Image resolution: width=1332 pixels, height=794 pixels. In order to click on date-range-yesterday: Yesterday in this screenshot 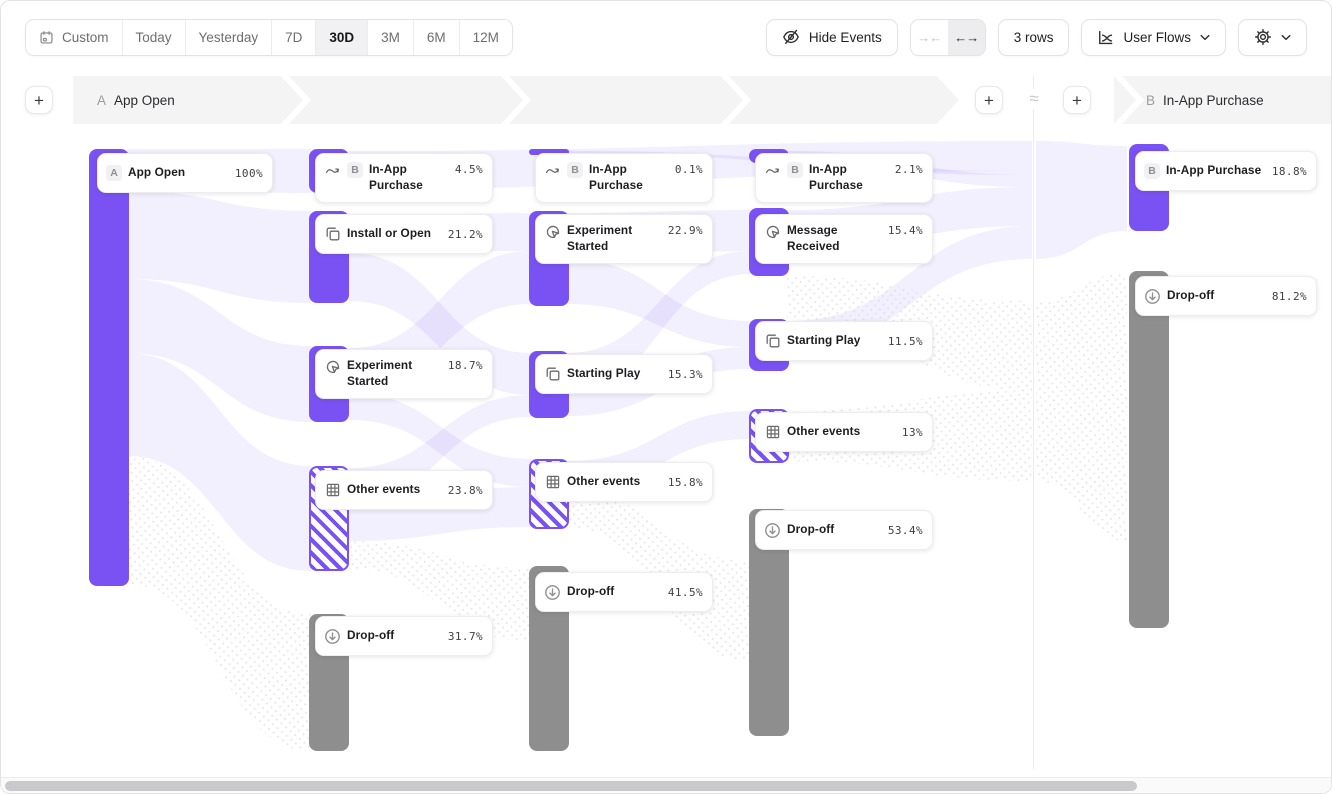, I will do `click(229, 37)`.